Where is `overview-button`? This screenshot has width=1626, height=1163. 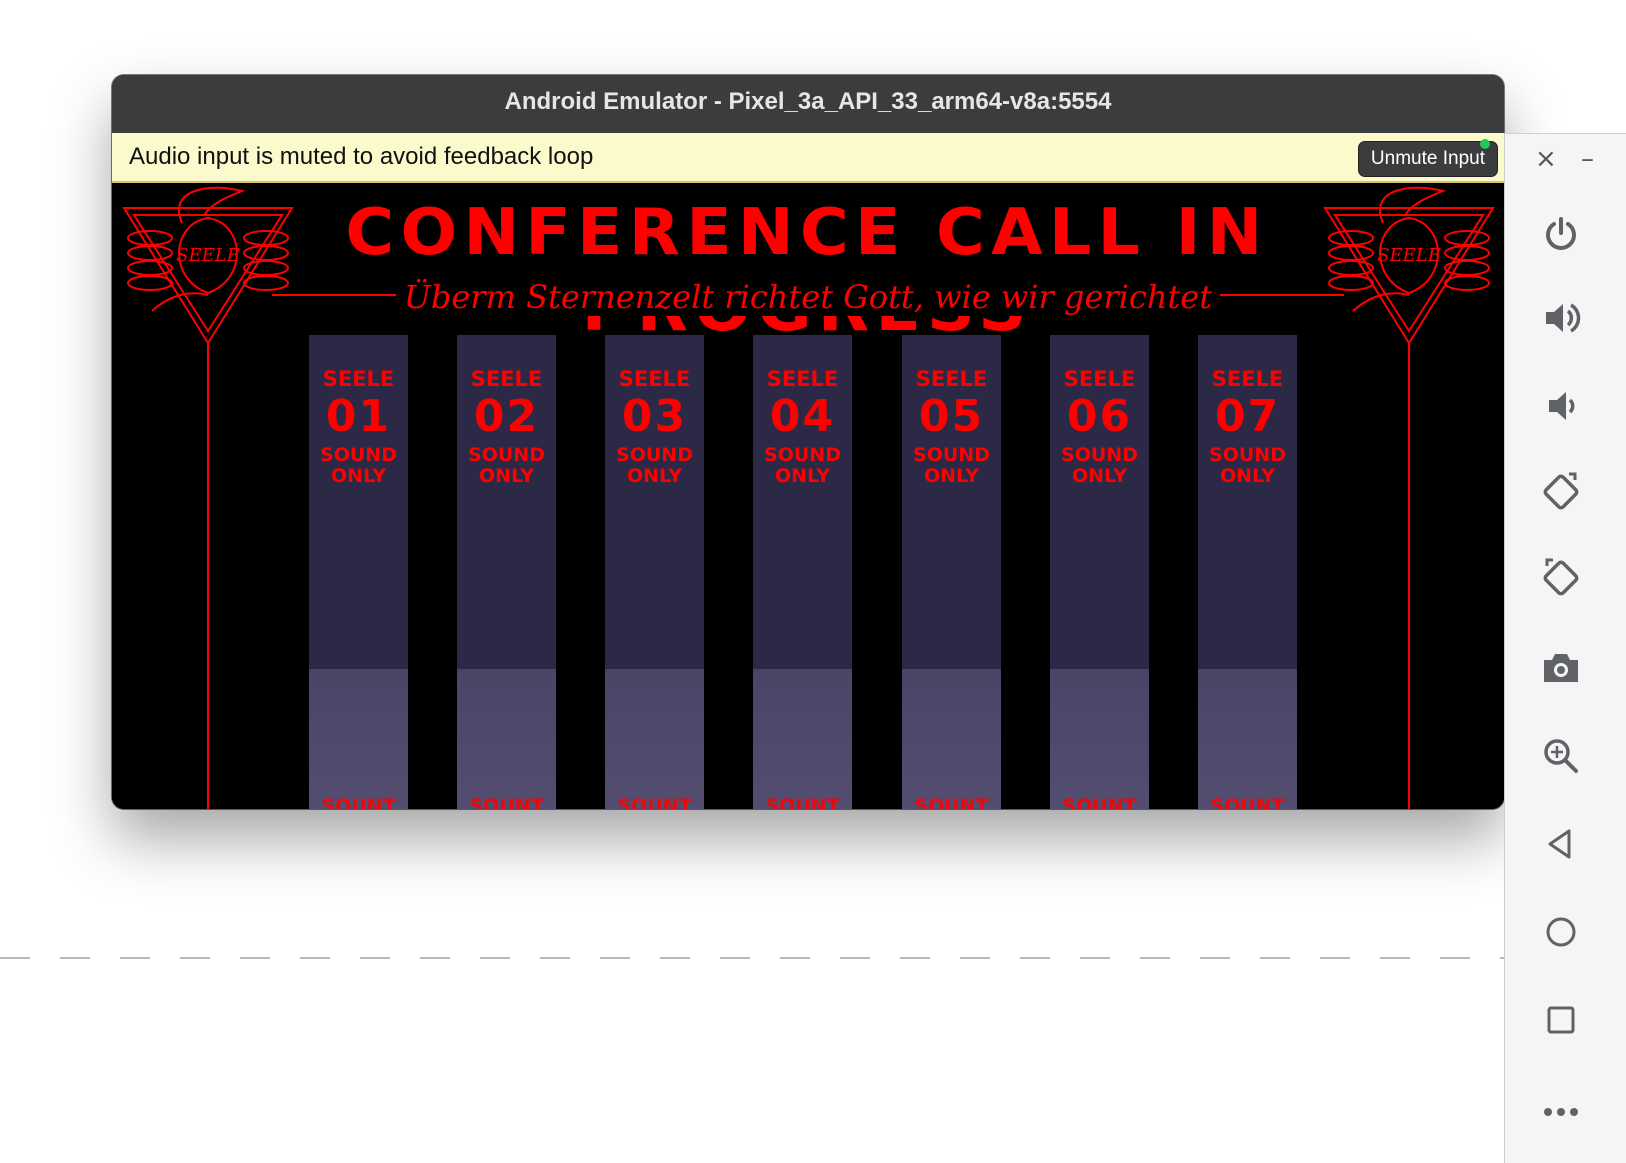 overview-button is located at coordinates (1561, 1020).